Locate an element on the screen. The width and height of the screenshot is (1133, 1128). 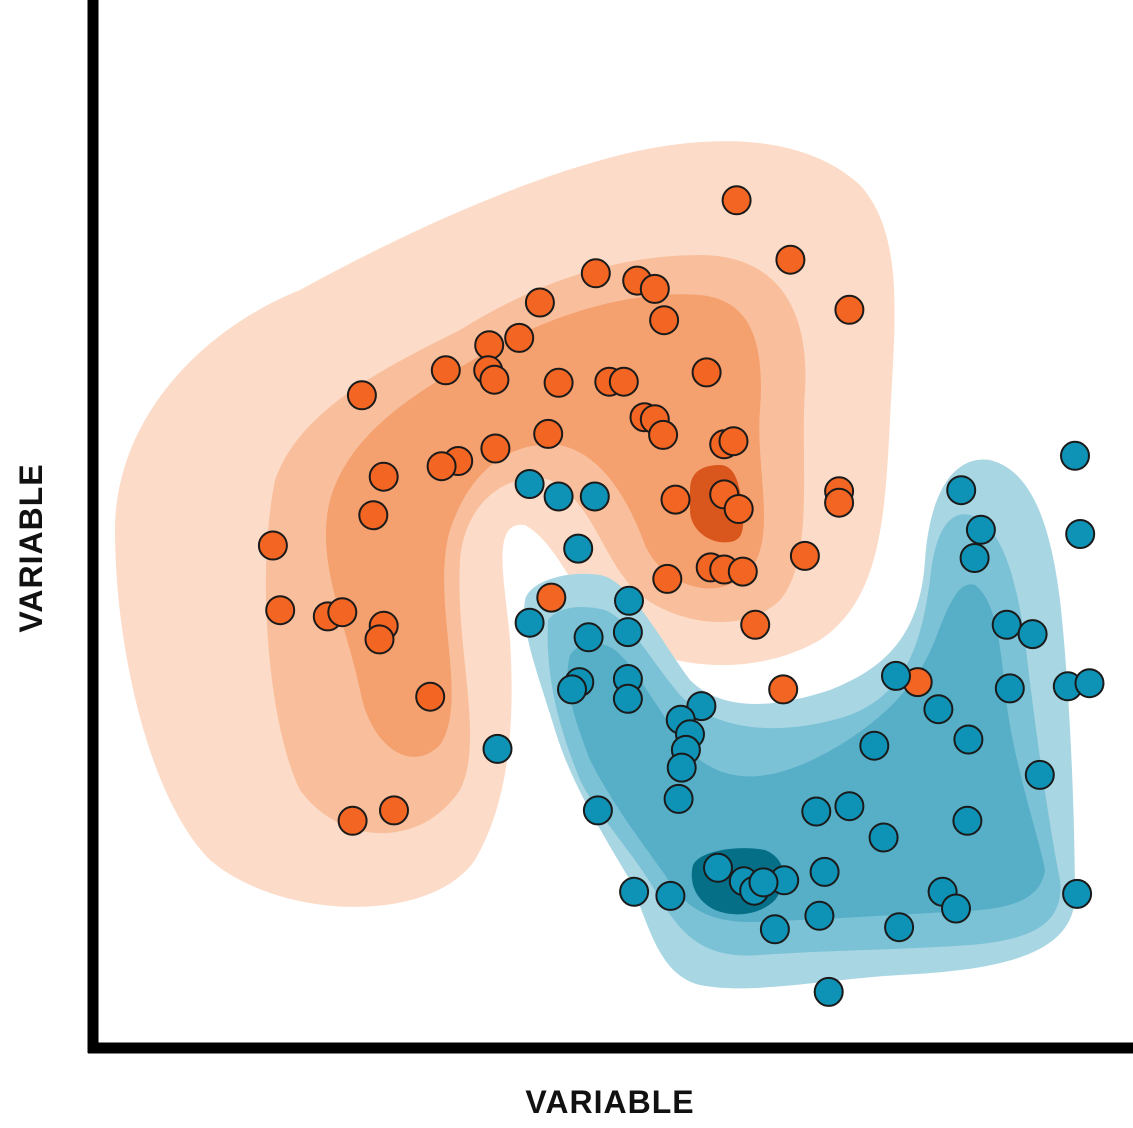
y-axis-title: VARIABLE is located at coordinates (31, 547).